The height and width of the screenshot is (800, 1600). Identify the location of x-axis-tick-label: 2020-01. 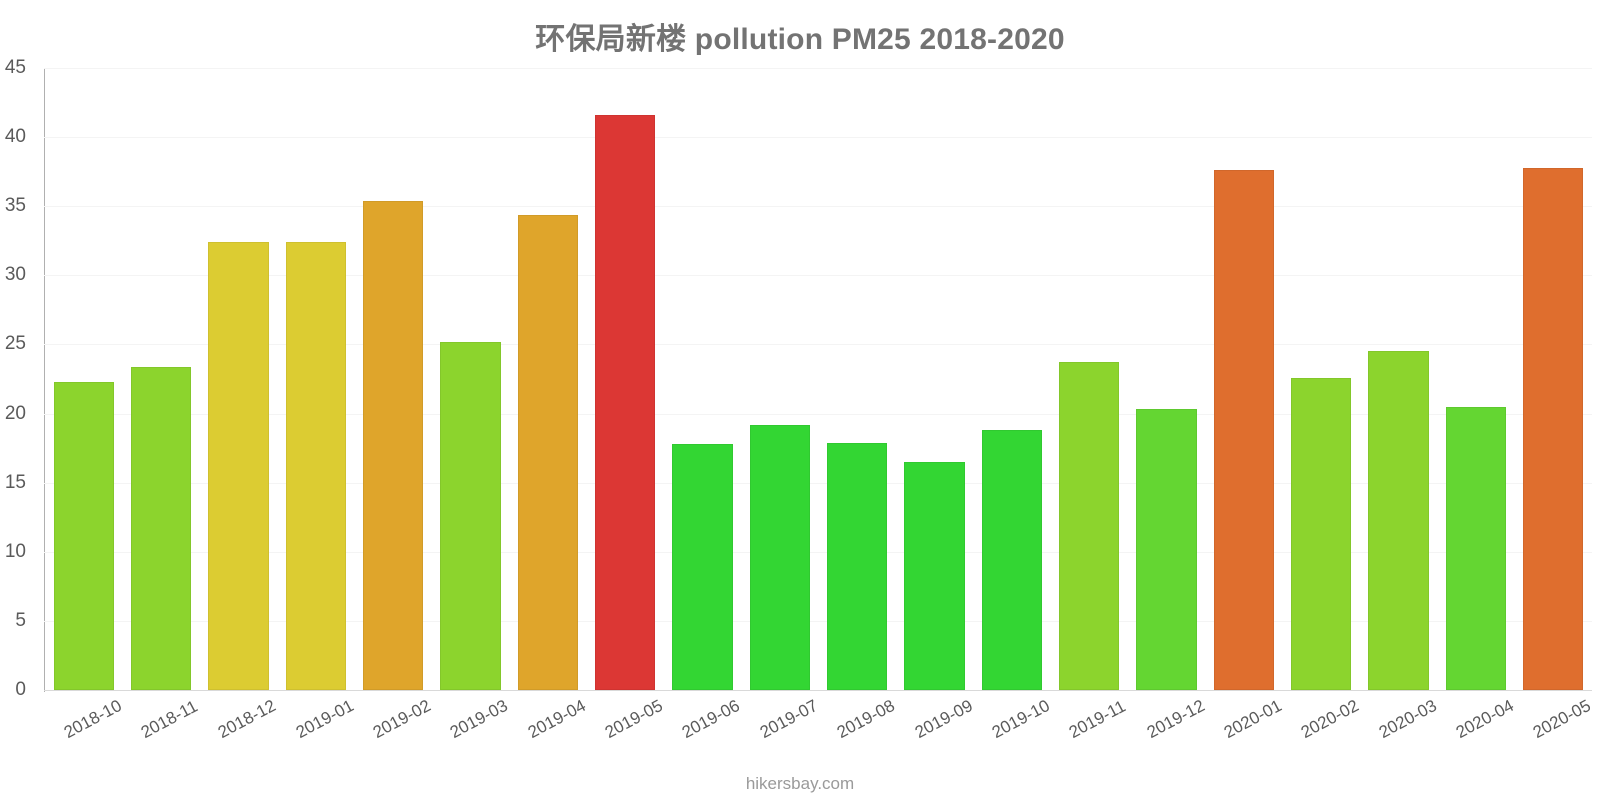
(1252, 719).